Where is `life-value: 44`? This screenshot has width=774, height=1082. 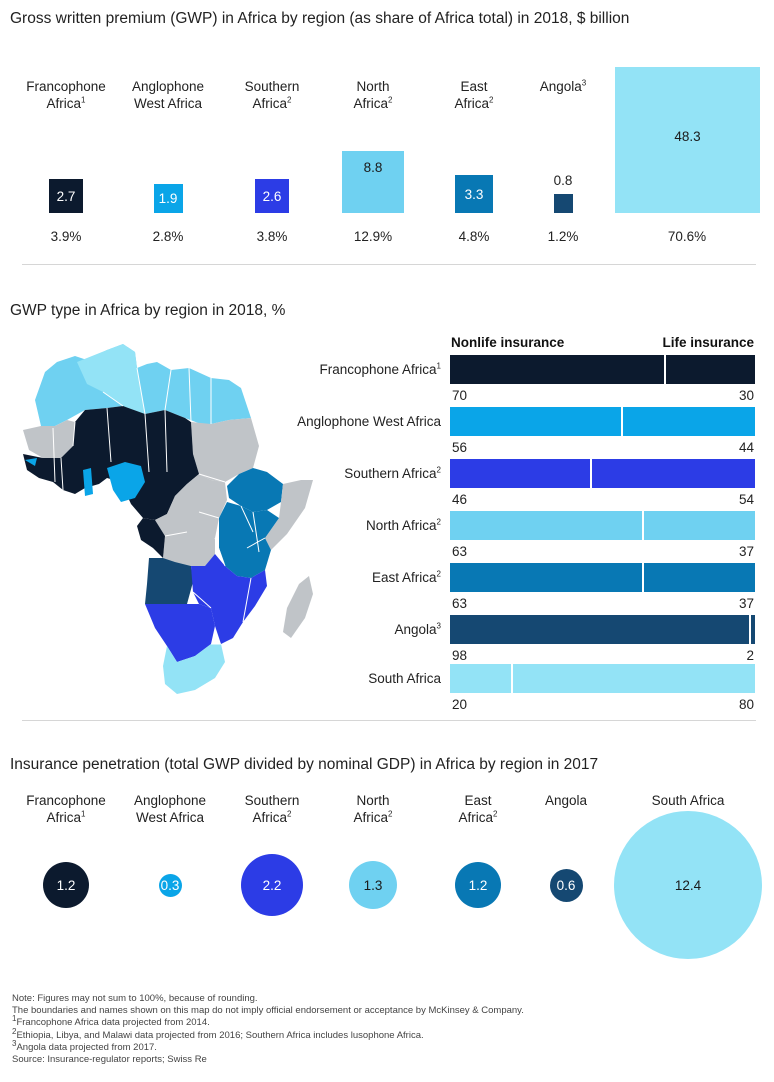 life-value: 44 is located at coordinates (746, 447).